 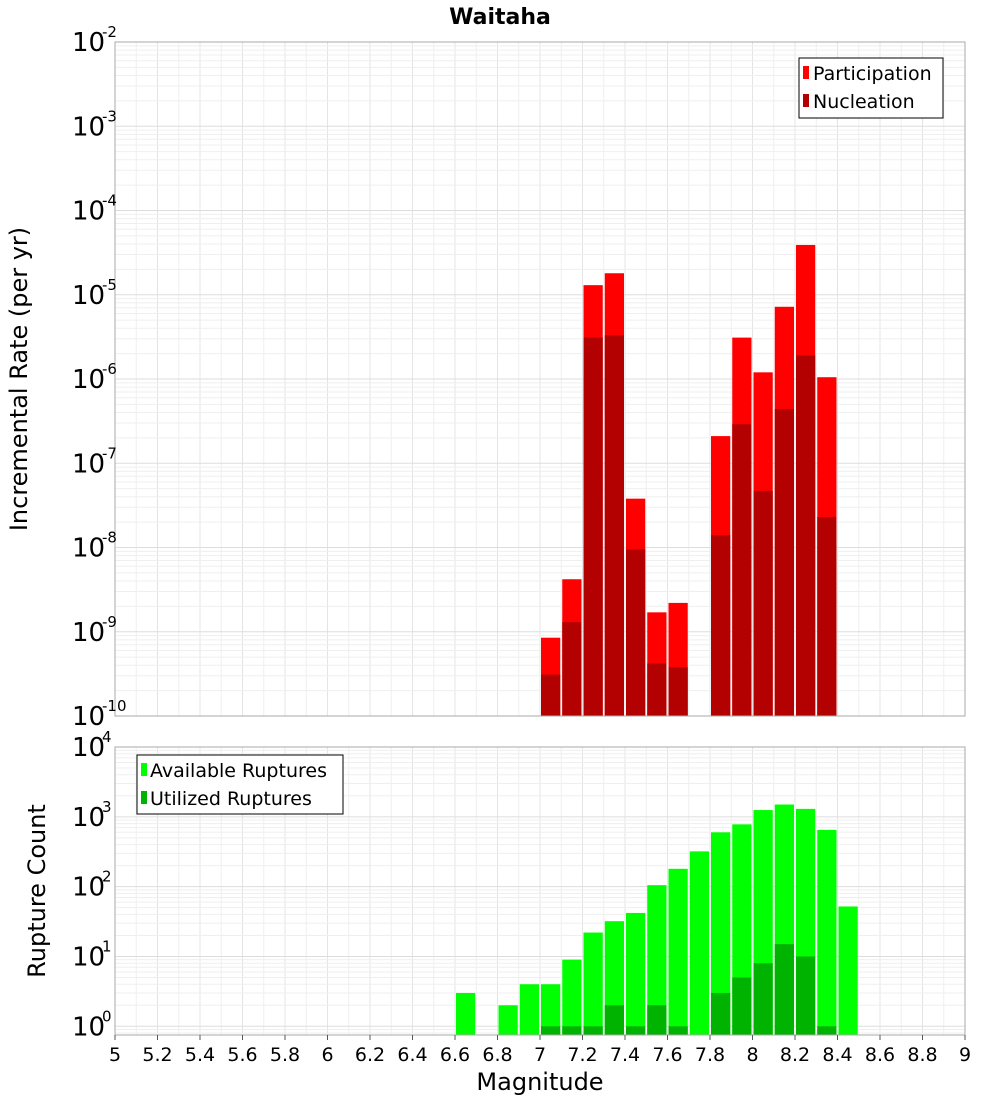 I want to click on x-tick-label: 7.8, so click(x=710, y=1055).